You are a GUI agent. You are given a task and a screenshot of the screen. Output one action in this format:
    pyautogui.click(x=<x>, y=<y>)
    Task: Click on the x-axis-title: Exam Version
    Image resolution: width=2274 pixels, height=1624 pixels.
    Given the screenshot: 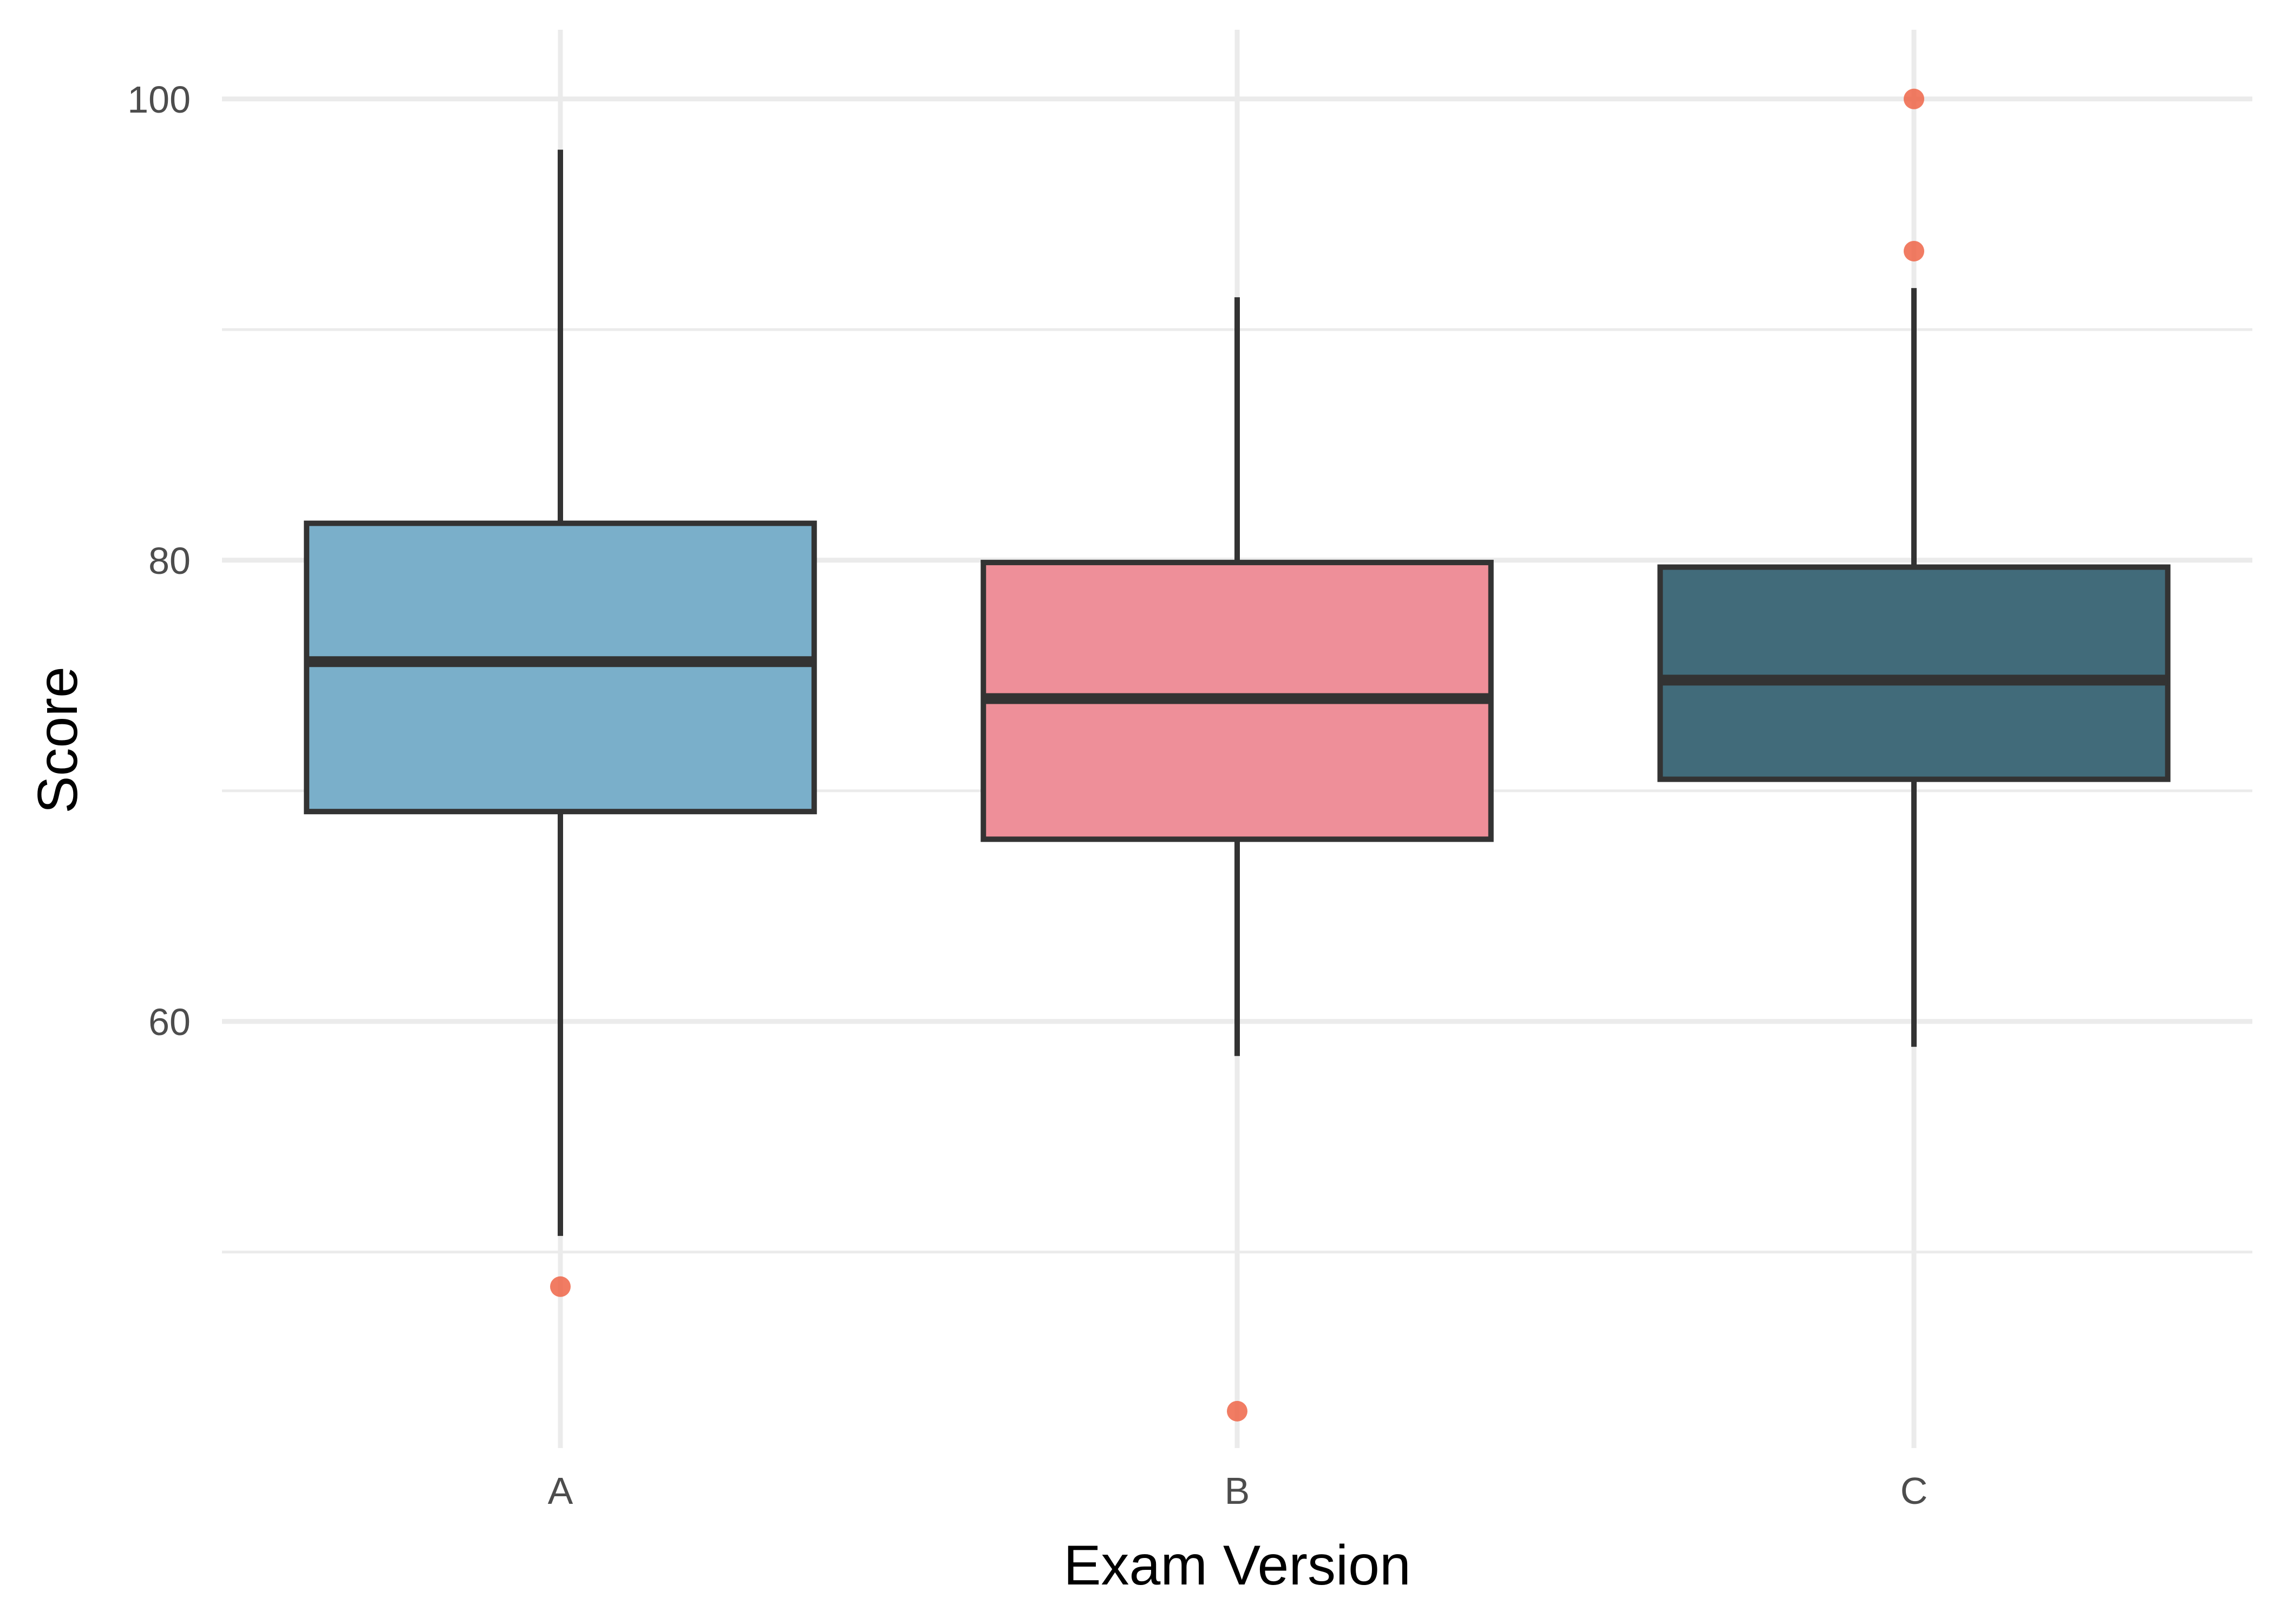 What is the action you would take?
    pyautogui.click(x=1237, y=1566)
    